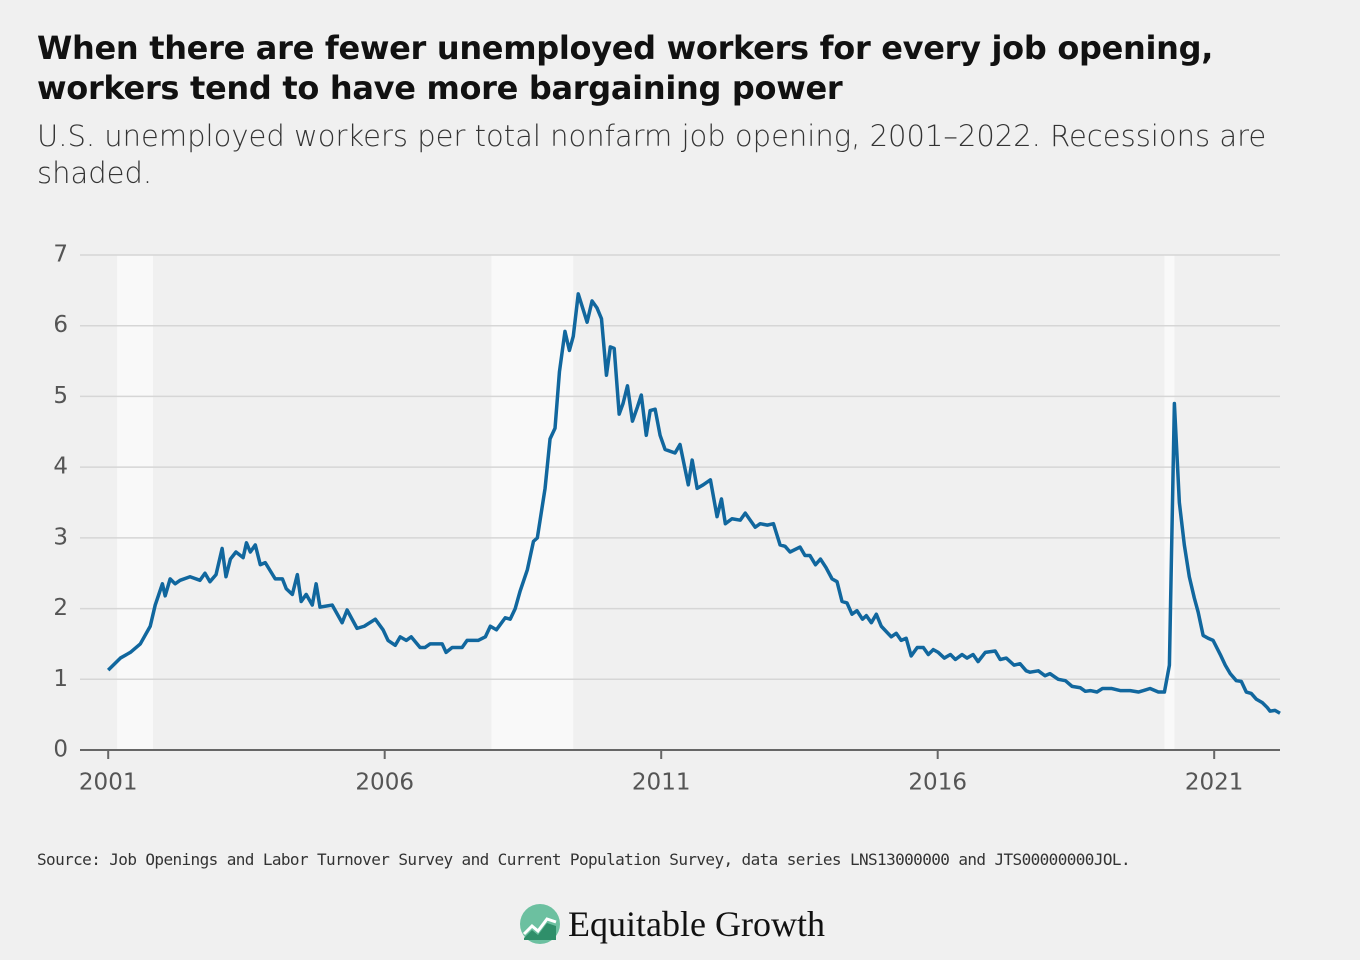  Describe the element at coordinates (384, 783) in the screenshot. I see `x-tick-label: 2006` at that location.